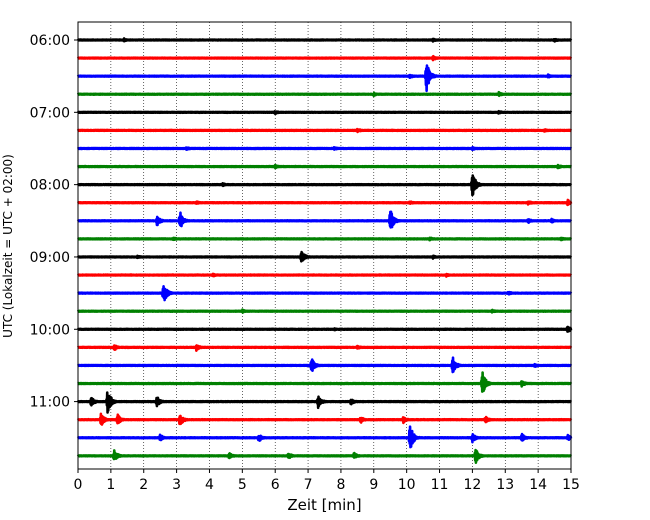 The image size is (650, 520). What do you see at coordinates (407, 485) in the screenshot?
I see `x-tick-label-10: 10` at bounding box center [407, 485].